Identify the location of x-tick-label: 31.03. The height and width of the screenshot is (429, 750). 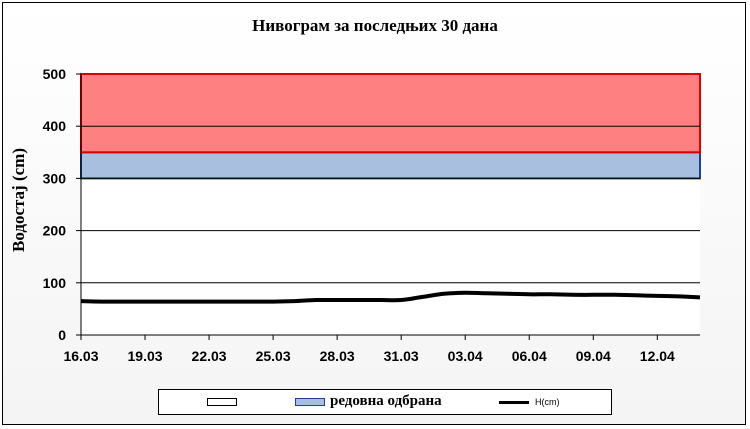
(401, 356).